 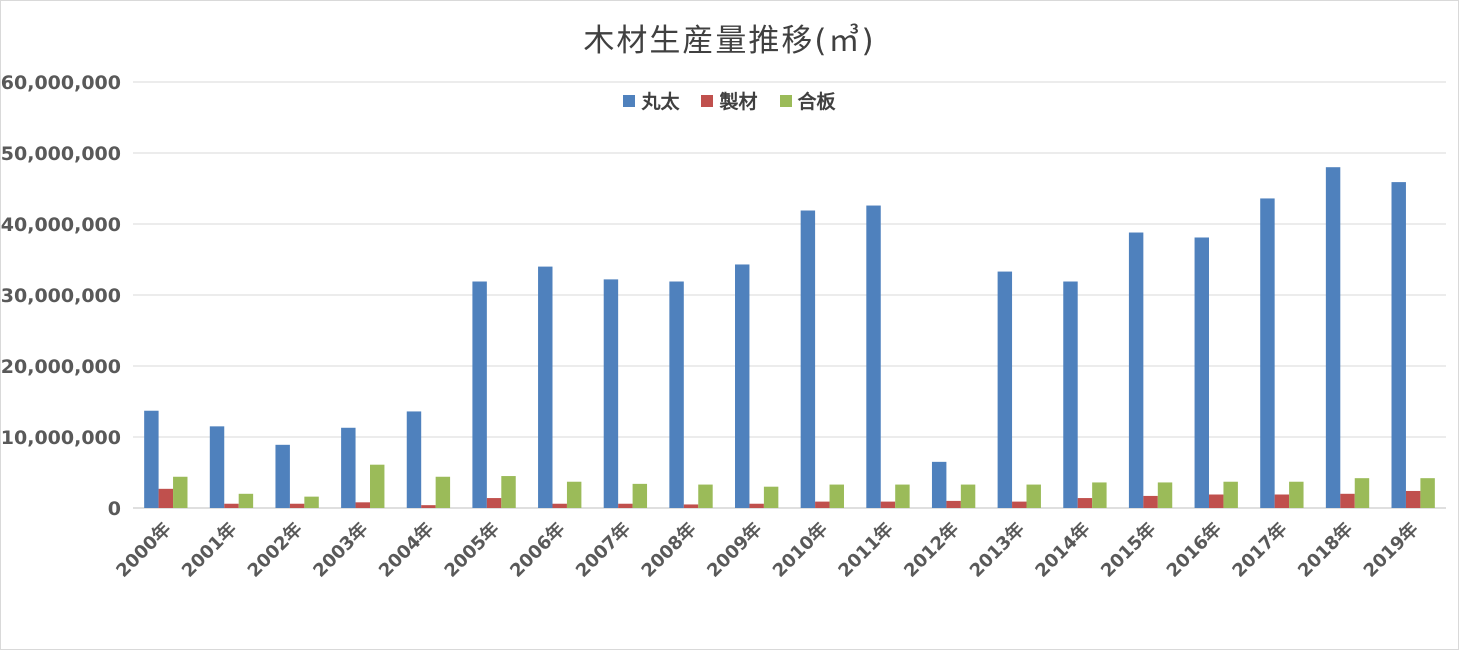 I want to click on x-tick-label: 2007年, so click(x=603, y=550).